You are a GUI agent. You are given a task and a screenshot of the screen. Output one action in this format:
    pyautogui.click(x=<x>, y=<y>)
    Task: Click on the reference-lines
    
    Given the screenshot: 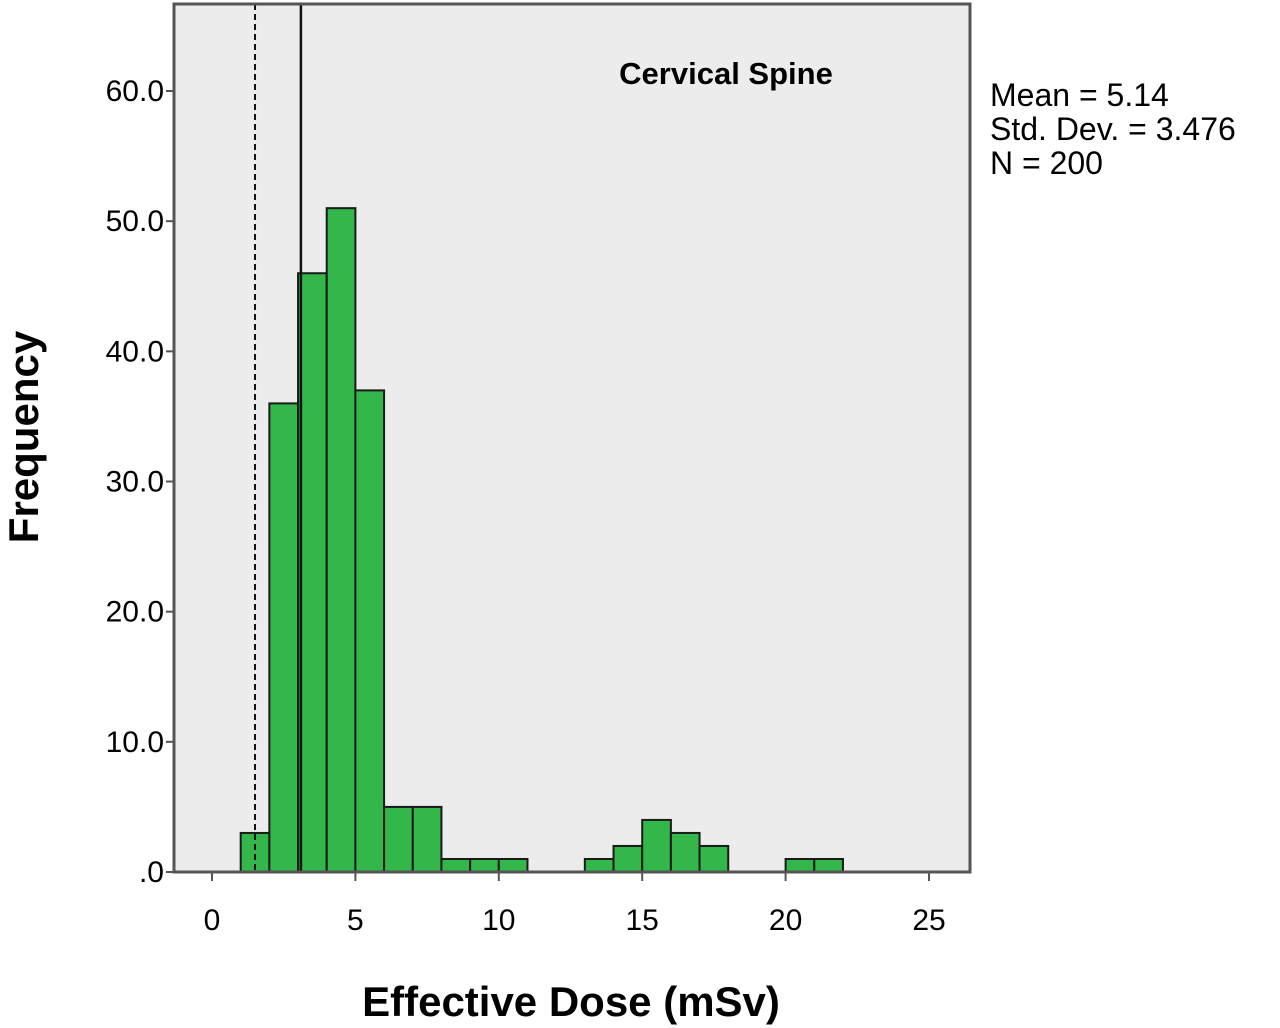 What is the action you would take?
    pyautogui.click(x=278, y=438)
    